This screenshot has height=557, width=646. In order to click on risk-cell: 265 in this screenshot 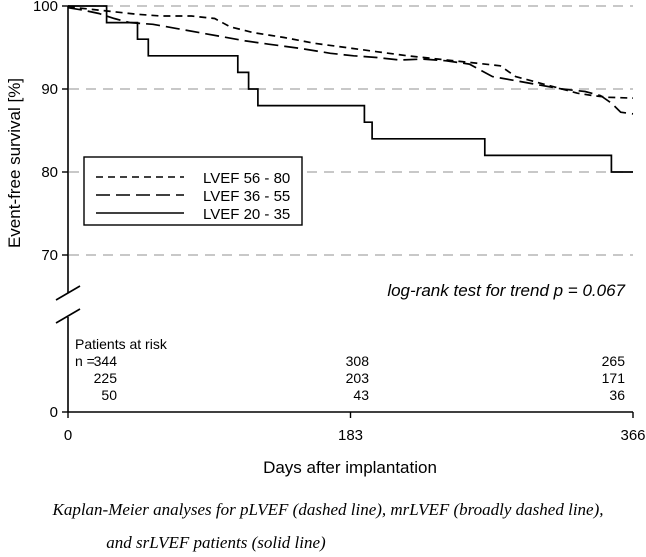, I will do `click(614, 361)`.